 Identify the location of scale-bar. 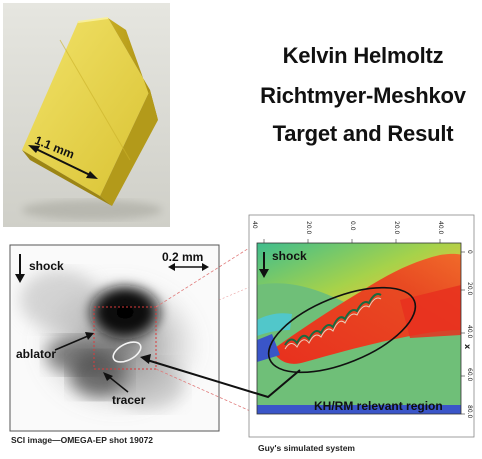
(188, 267).